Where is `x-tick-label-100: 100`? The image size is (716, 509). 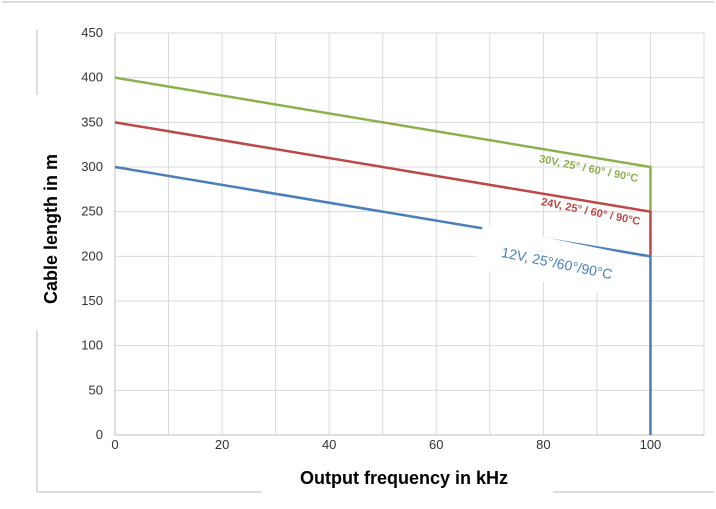
x-tick-label-100: 100 is located at coordinates (651, 444).